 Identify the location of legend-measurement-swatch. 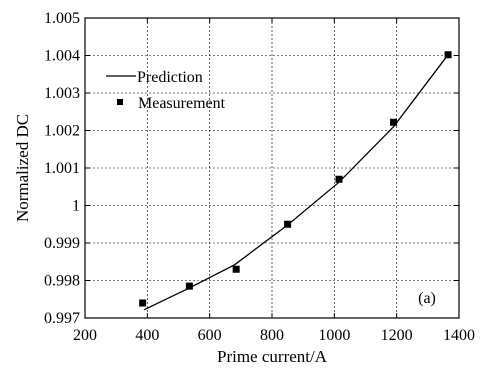
(120, 102).